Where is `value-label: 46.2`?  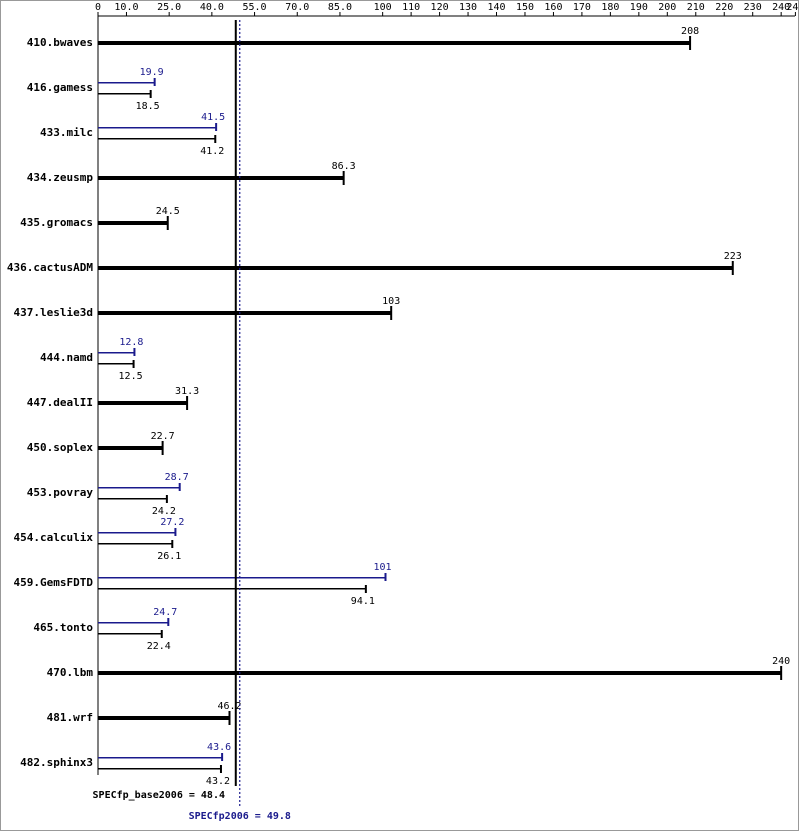 value-label: 46.2 is located at coordinates (229, 706).